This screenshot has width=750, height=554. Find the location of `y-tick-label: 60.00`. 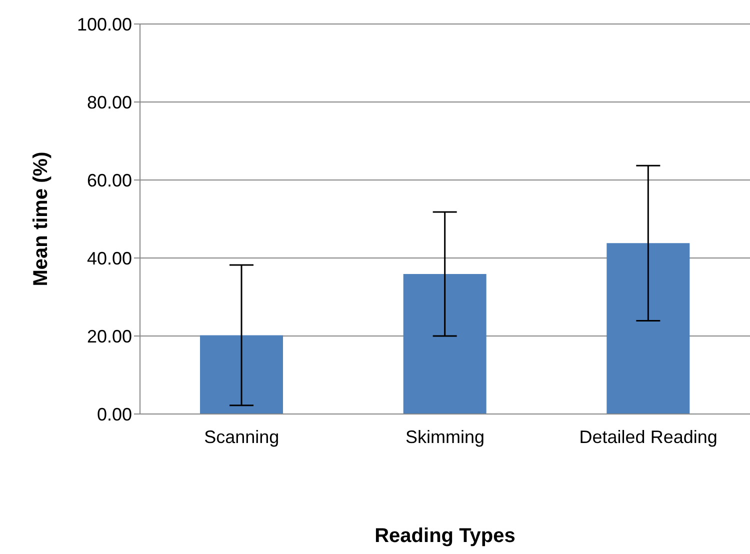

y-tick-label: 60.00 is located at coordinates (109, 180).